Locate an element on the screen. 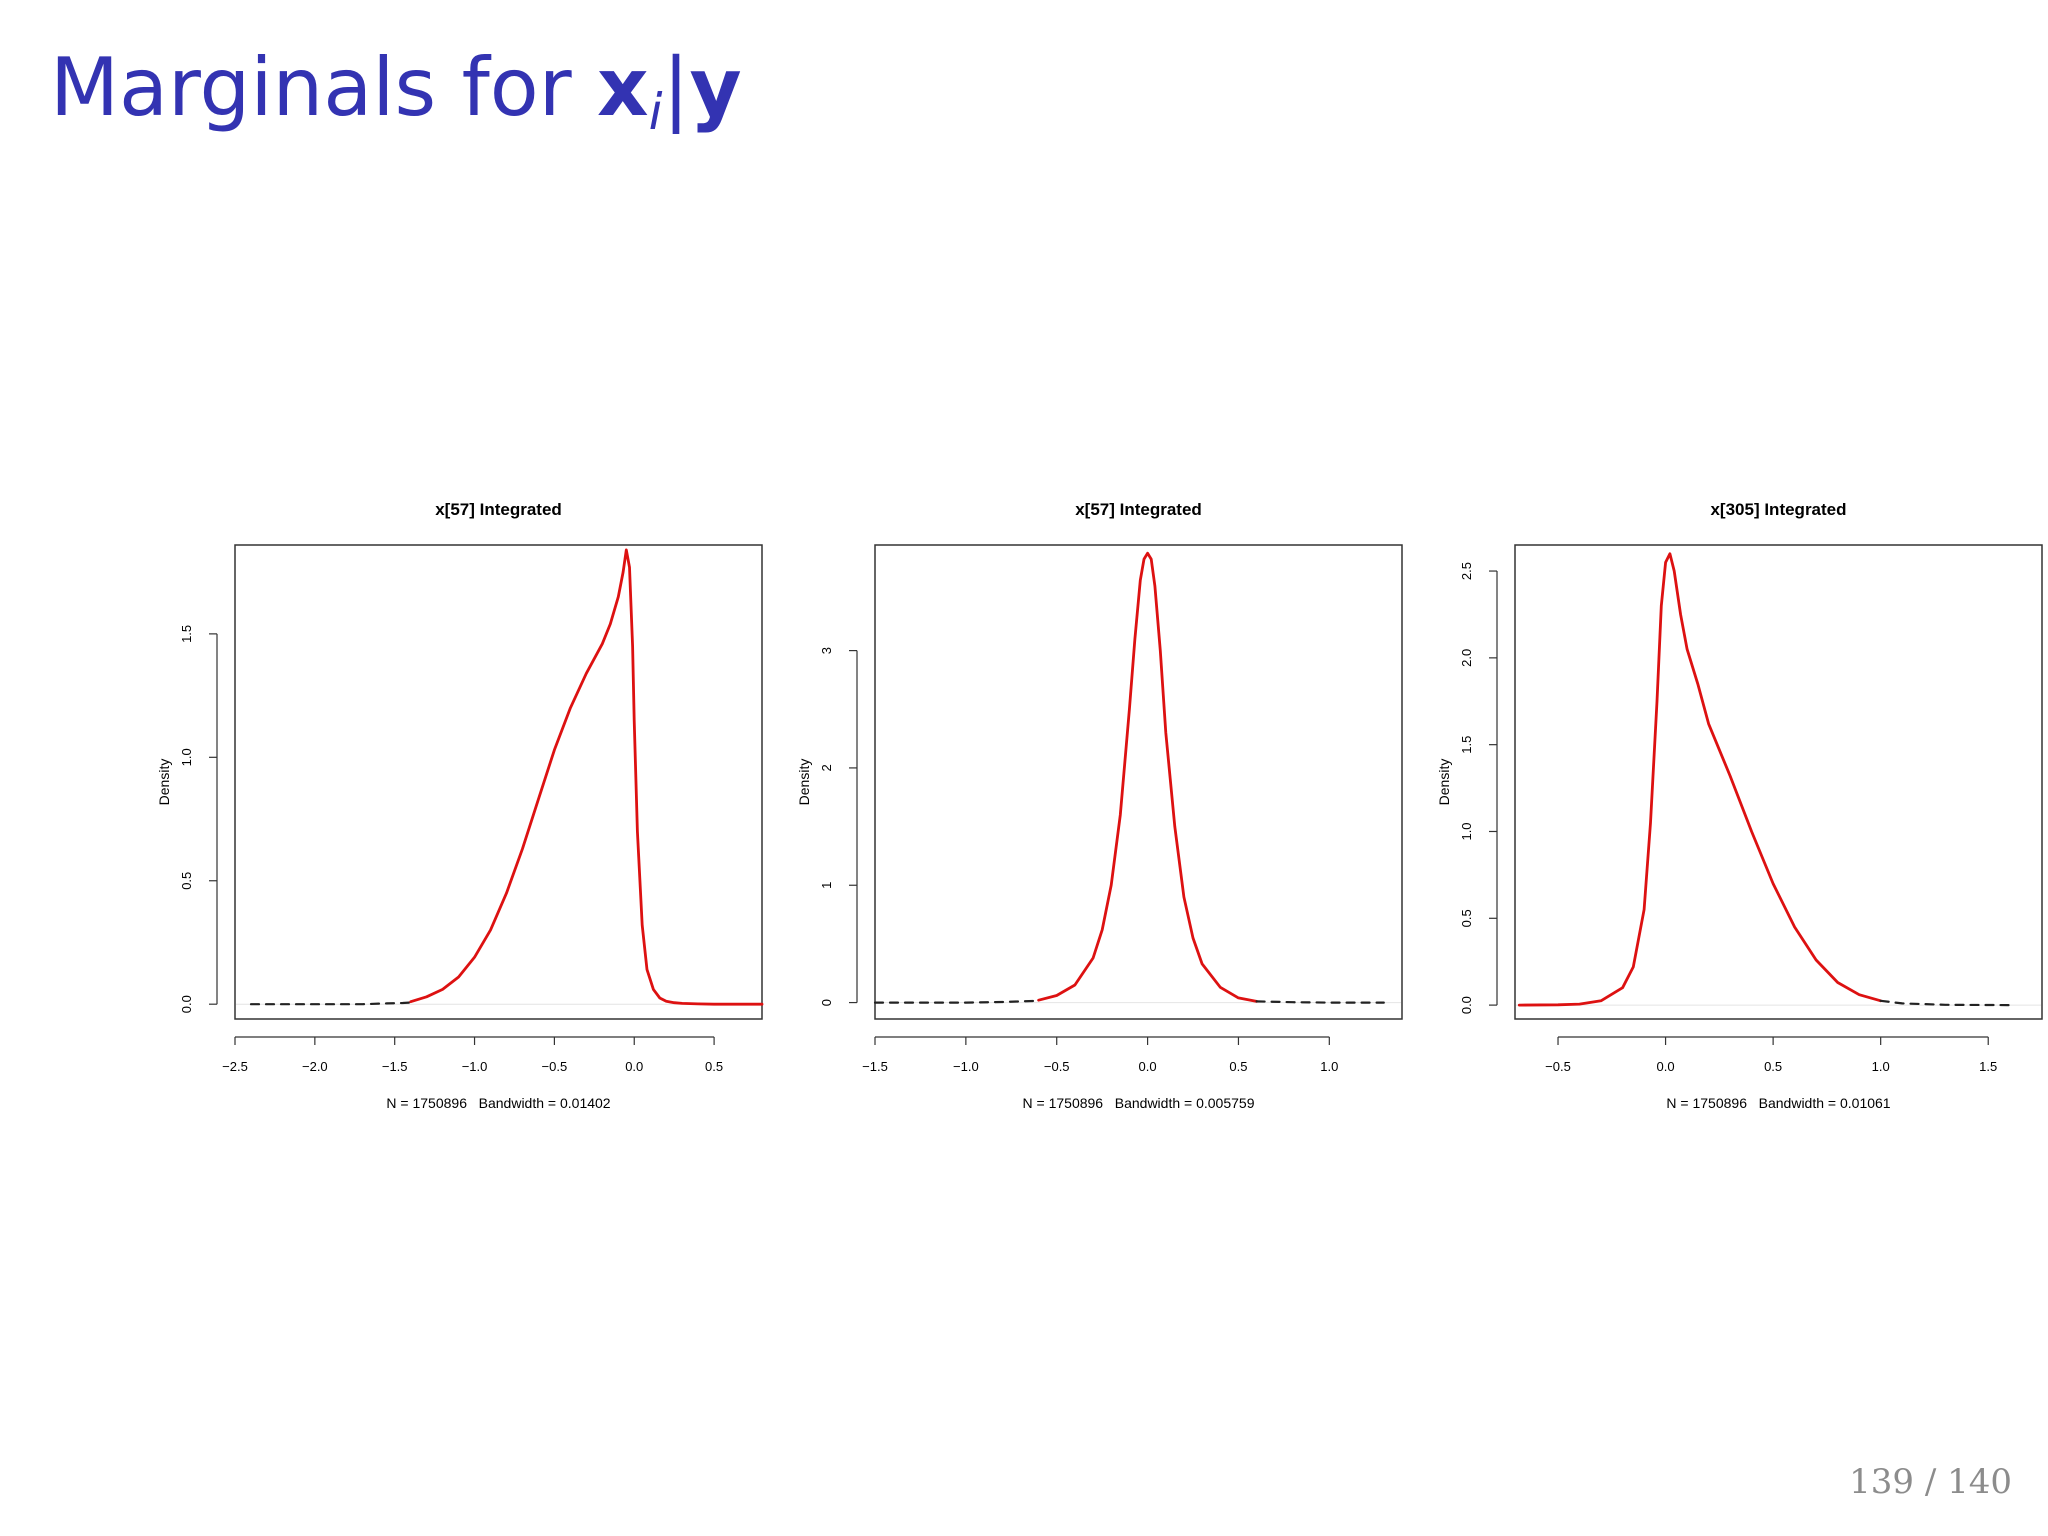  plot-1-x-tick-label: −1.5 is located at coordinates (395, 1066).